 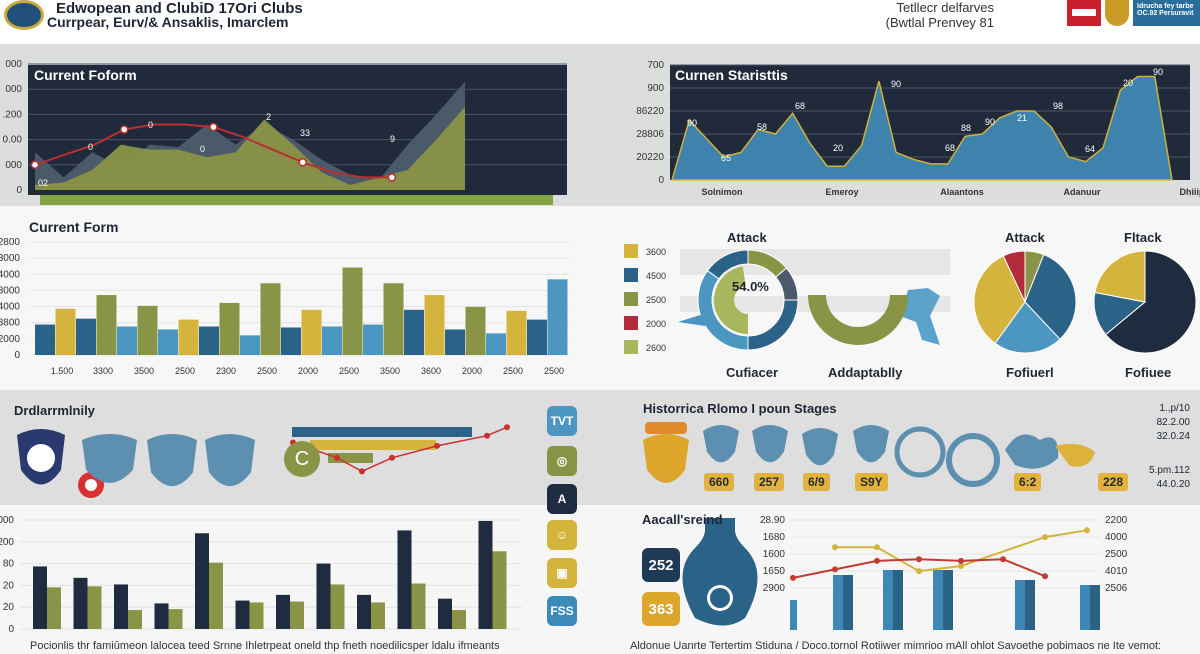 I want to click on point-label: 64, so click(x=1090, y=149).